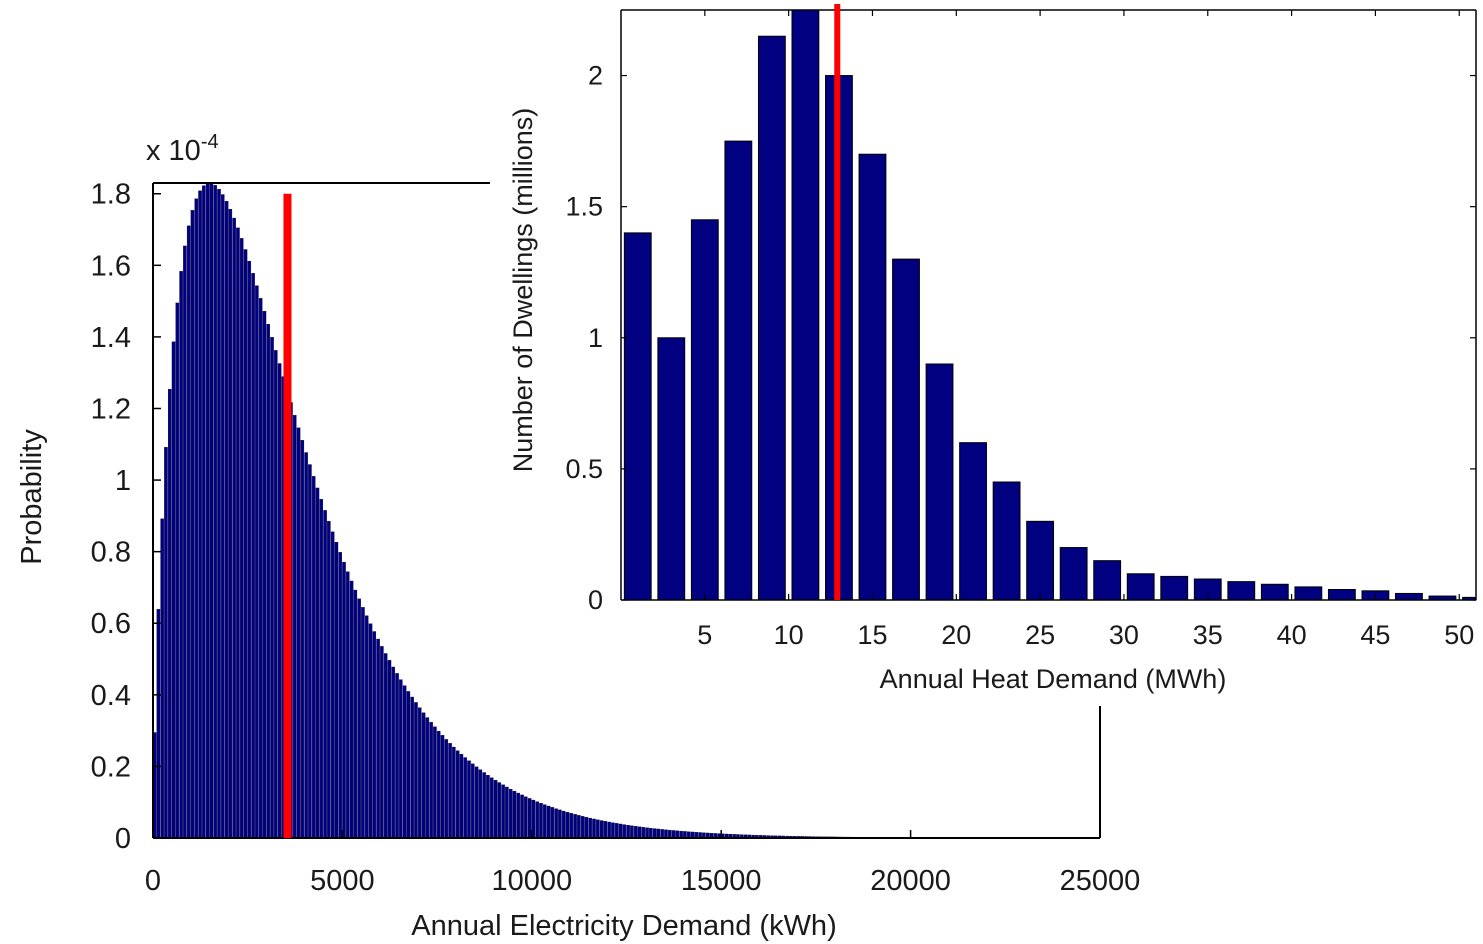 This screenshot has height=944, width=1483. What do you see at coordinates (111, 266) in the screenshot?
I see `main-y-tick-label: 1.6` at bounding box center [111, 266].